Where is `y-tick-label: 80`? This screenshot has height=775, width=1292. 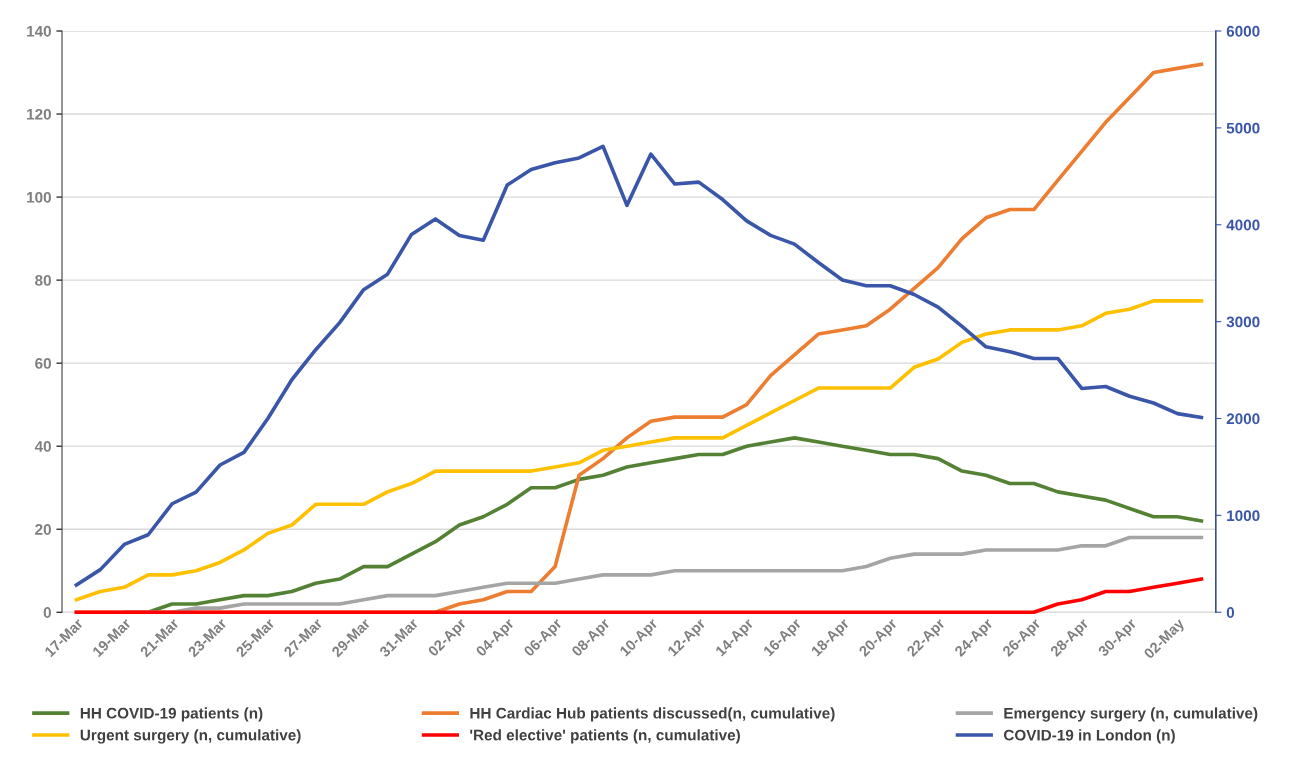 y-tick-label: 80 is located at coordinates (43, 280).